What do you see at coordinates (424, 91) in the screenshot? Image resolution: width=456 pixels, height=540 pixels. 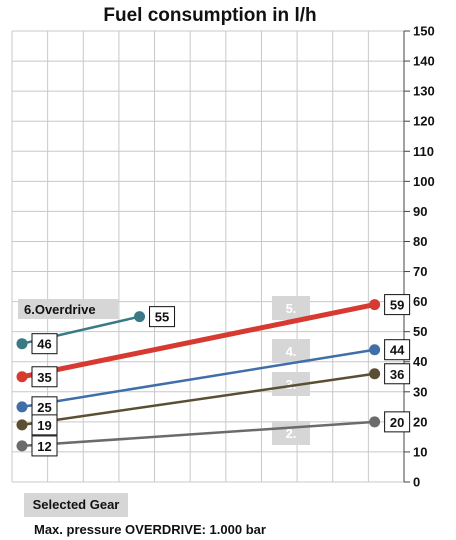 I see `y-tick-label: 130` at bounding box center [424, 91].